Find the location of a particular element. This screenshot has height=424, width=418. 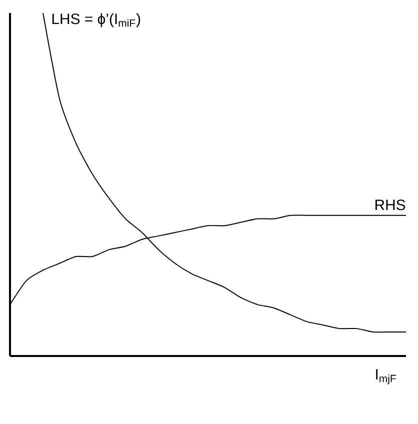

series-label: LHS = ϕ’(I$_{miF}$) is located at coordinates (96, 20).